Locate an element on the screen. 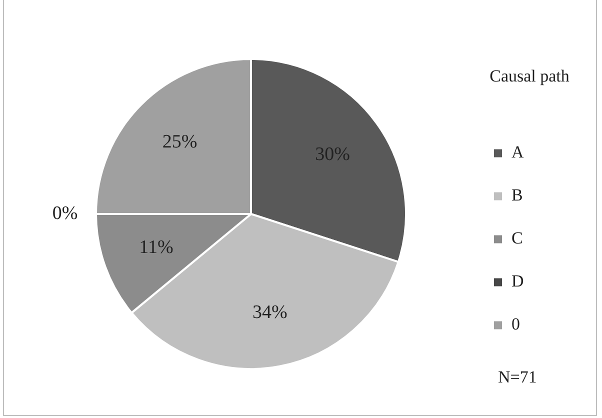  data-label: 30% is located at coordinates (332, 154).